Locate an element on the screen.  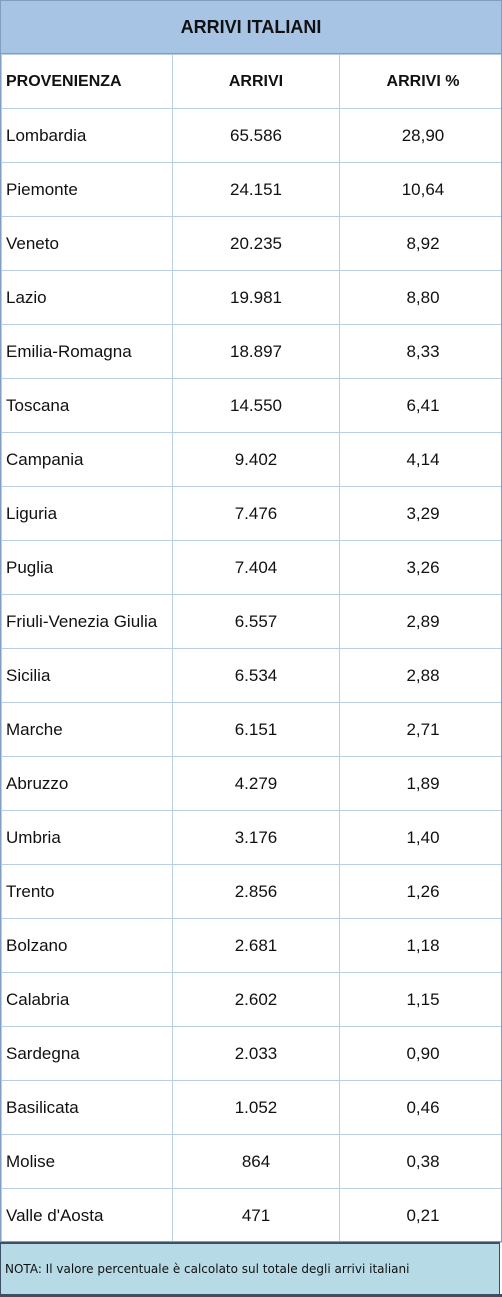
cell-provenienza: Emilia-Romagna is located at coordinates (87, 351).